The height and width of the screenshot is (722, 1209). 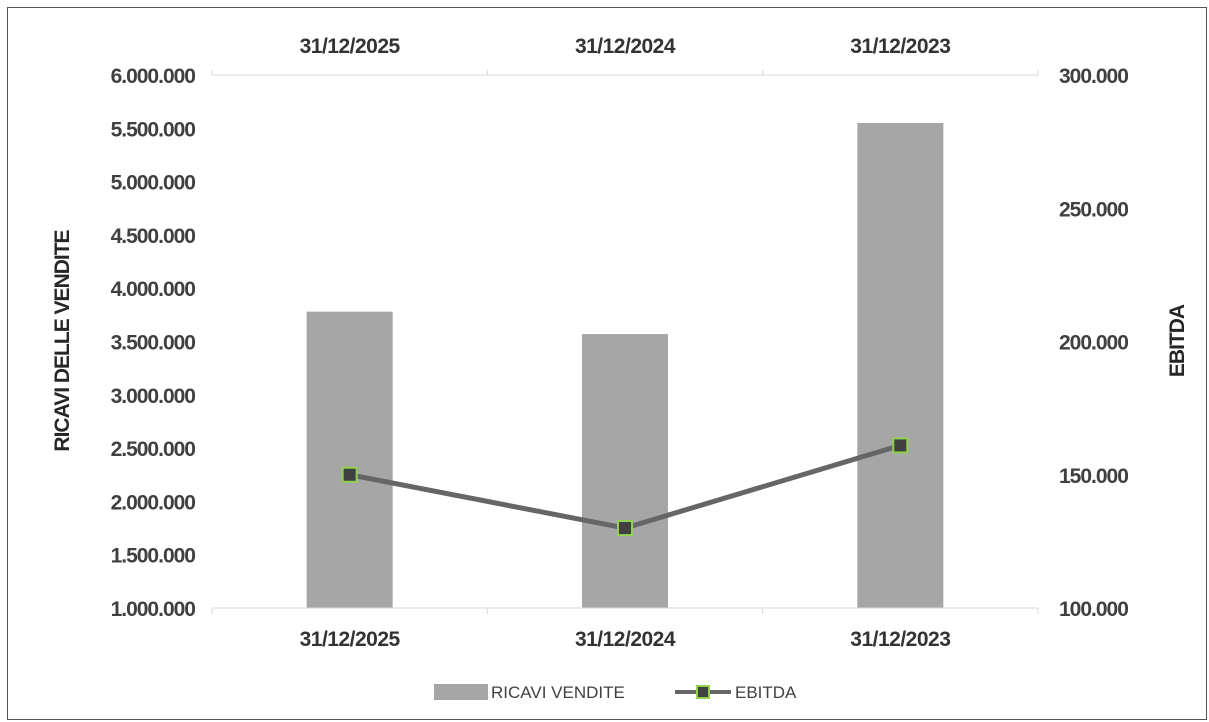 I want to click on legend-swatch-ricavi-vendite, so click(x=461, y=692).